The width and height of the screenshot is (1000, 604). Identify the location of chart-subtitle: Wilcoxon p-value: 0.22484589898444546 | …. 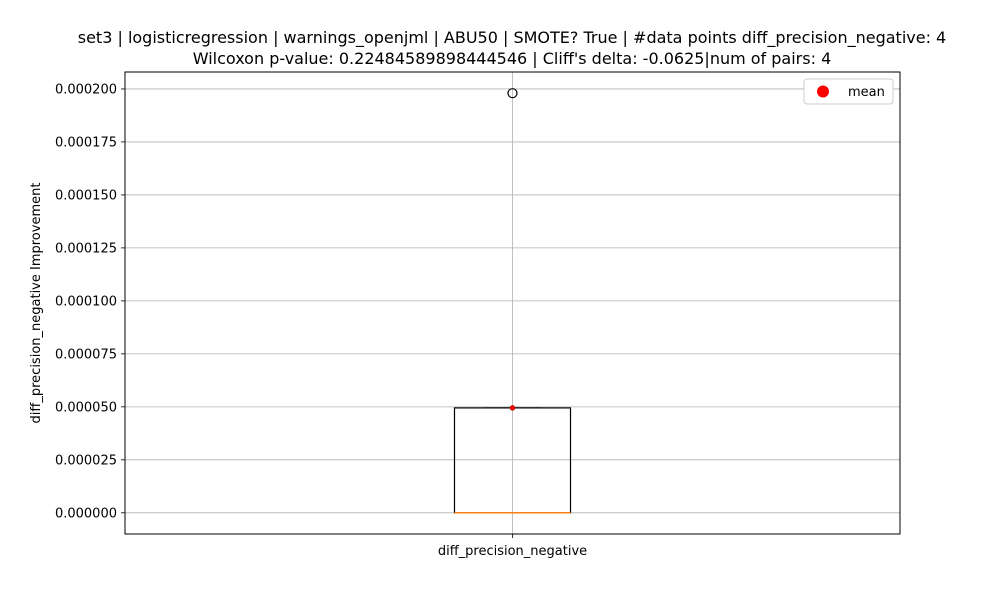
(512, 58).